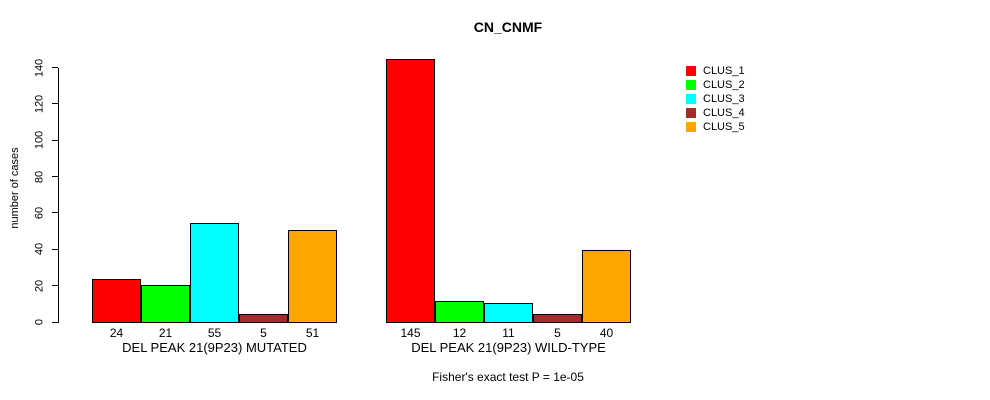 The image size is (990, 400). Describe the element at coordinates (746, 86) in the screenshot. I see `legend-item: CLUS_2` at that location.